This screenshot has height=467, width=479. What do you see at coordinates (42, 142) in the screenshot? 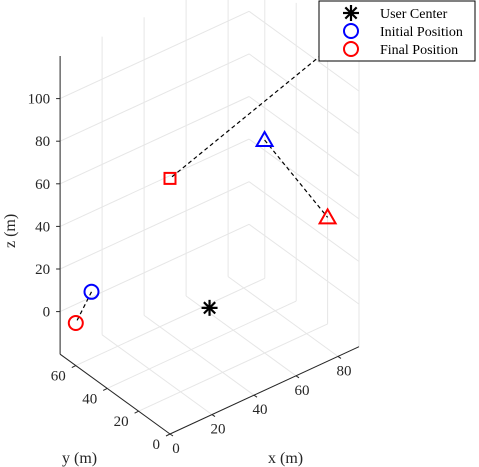
I see `z-tick-label: 80` at bounding box center [42, 142].